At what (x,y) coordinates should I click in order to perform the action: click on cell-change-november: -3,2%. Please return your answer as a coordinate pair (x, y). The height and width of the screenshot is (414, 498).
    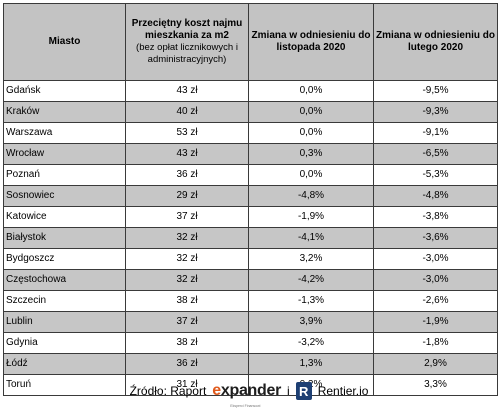
    Looking at the image, I should click on (311, 343).